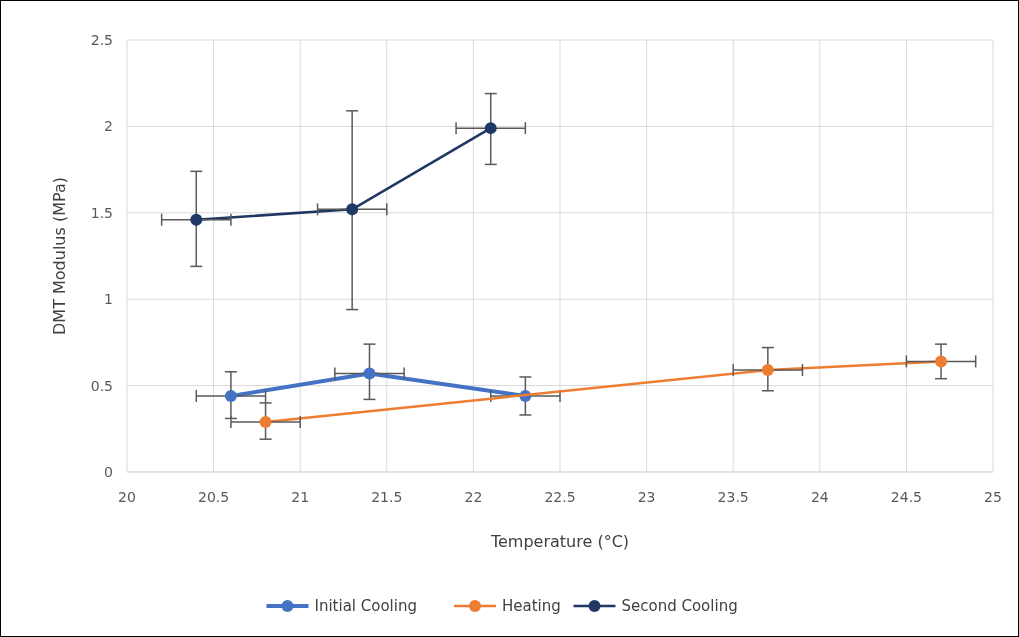 This screenshot has width=1019, height=637. What do you see at coordinates (679, 606) in the screenshot?
I see `legend-label: Second Cooling` at bounding box center [679, 606].